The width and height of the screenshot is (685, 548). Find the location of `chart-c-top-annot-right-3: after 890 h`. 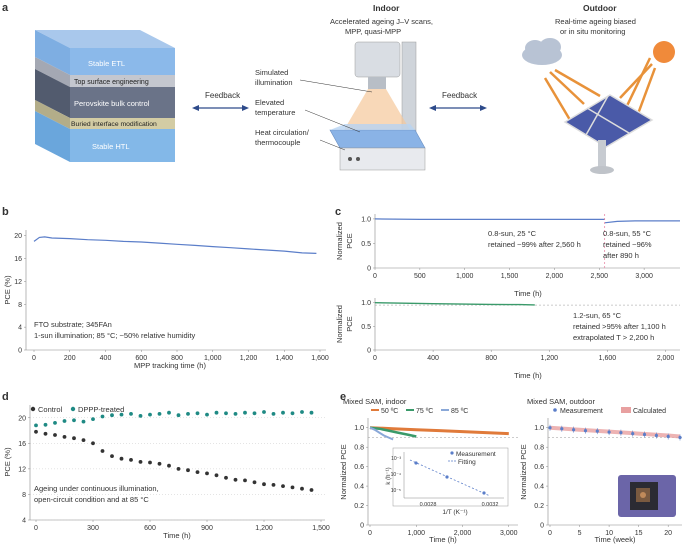

chart-c-top-annot-right-3: after 890 h is located at coordinates (621, 255).